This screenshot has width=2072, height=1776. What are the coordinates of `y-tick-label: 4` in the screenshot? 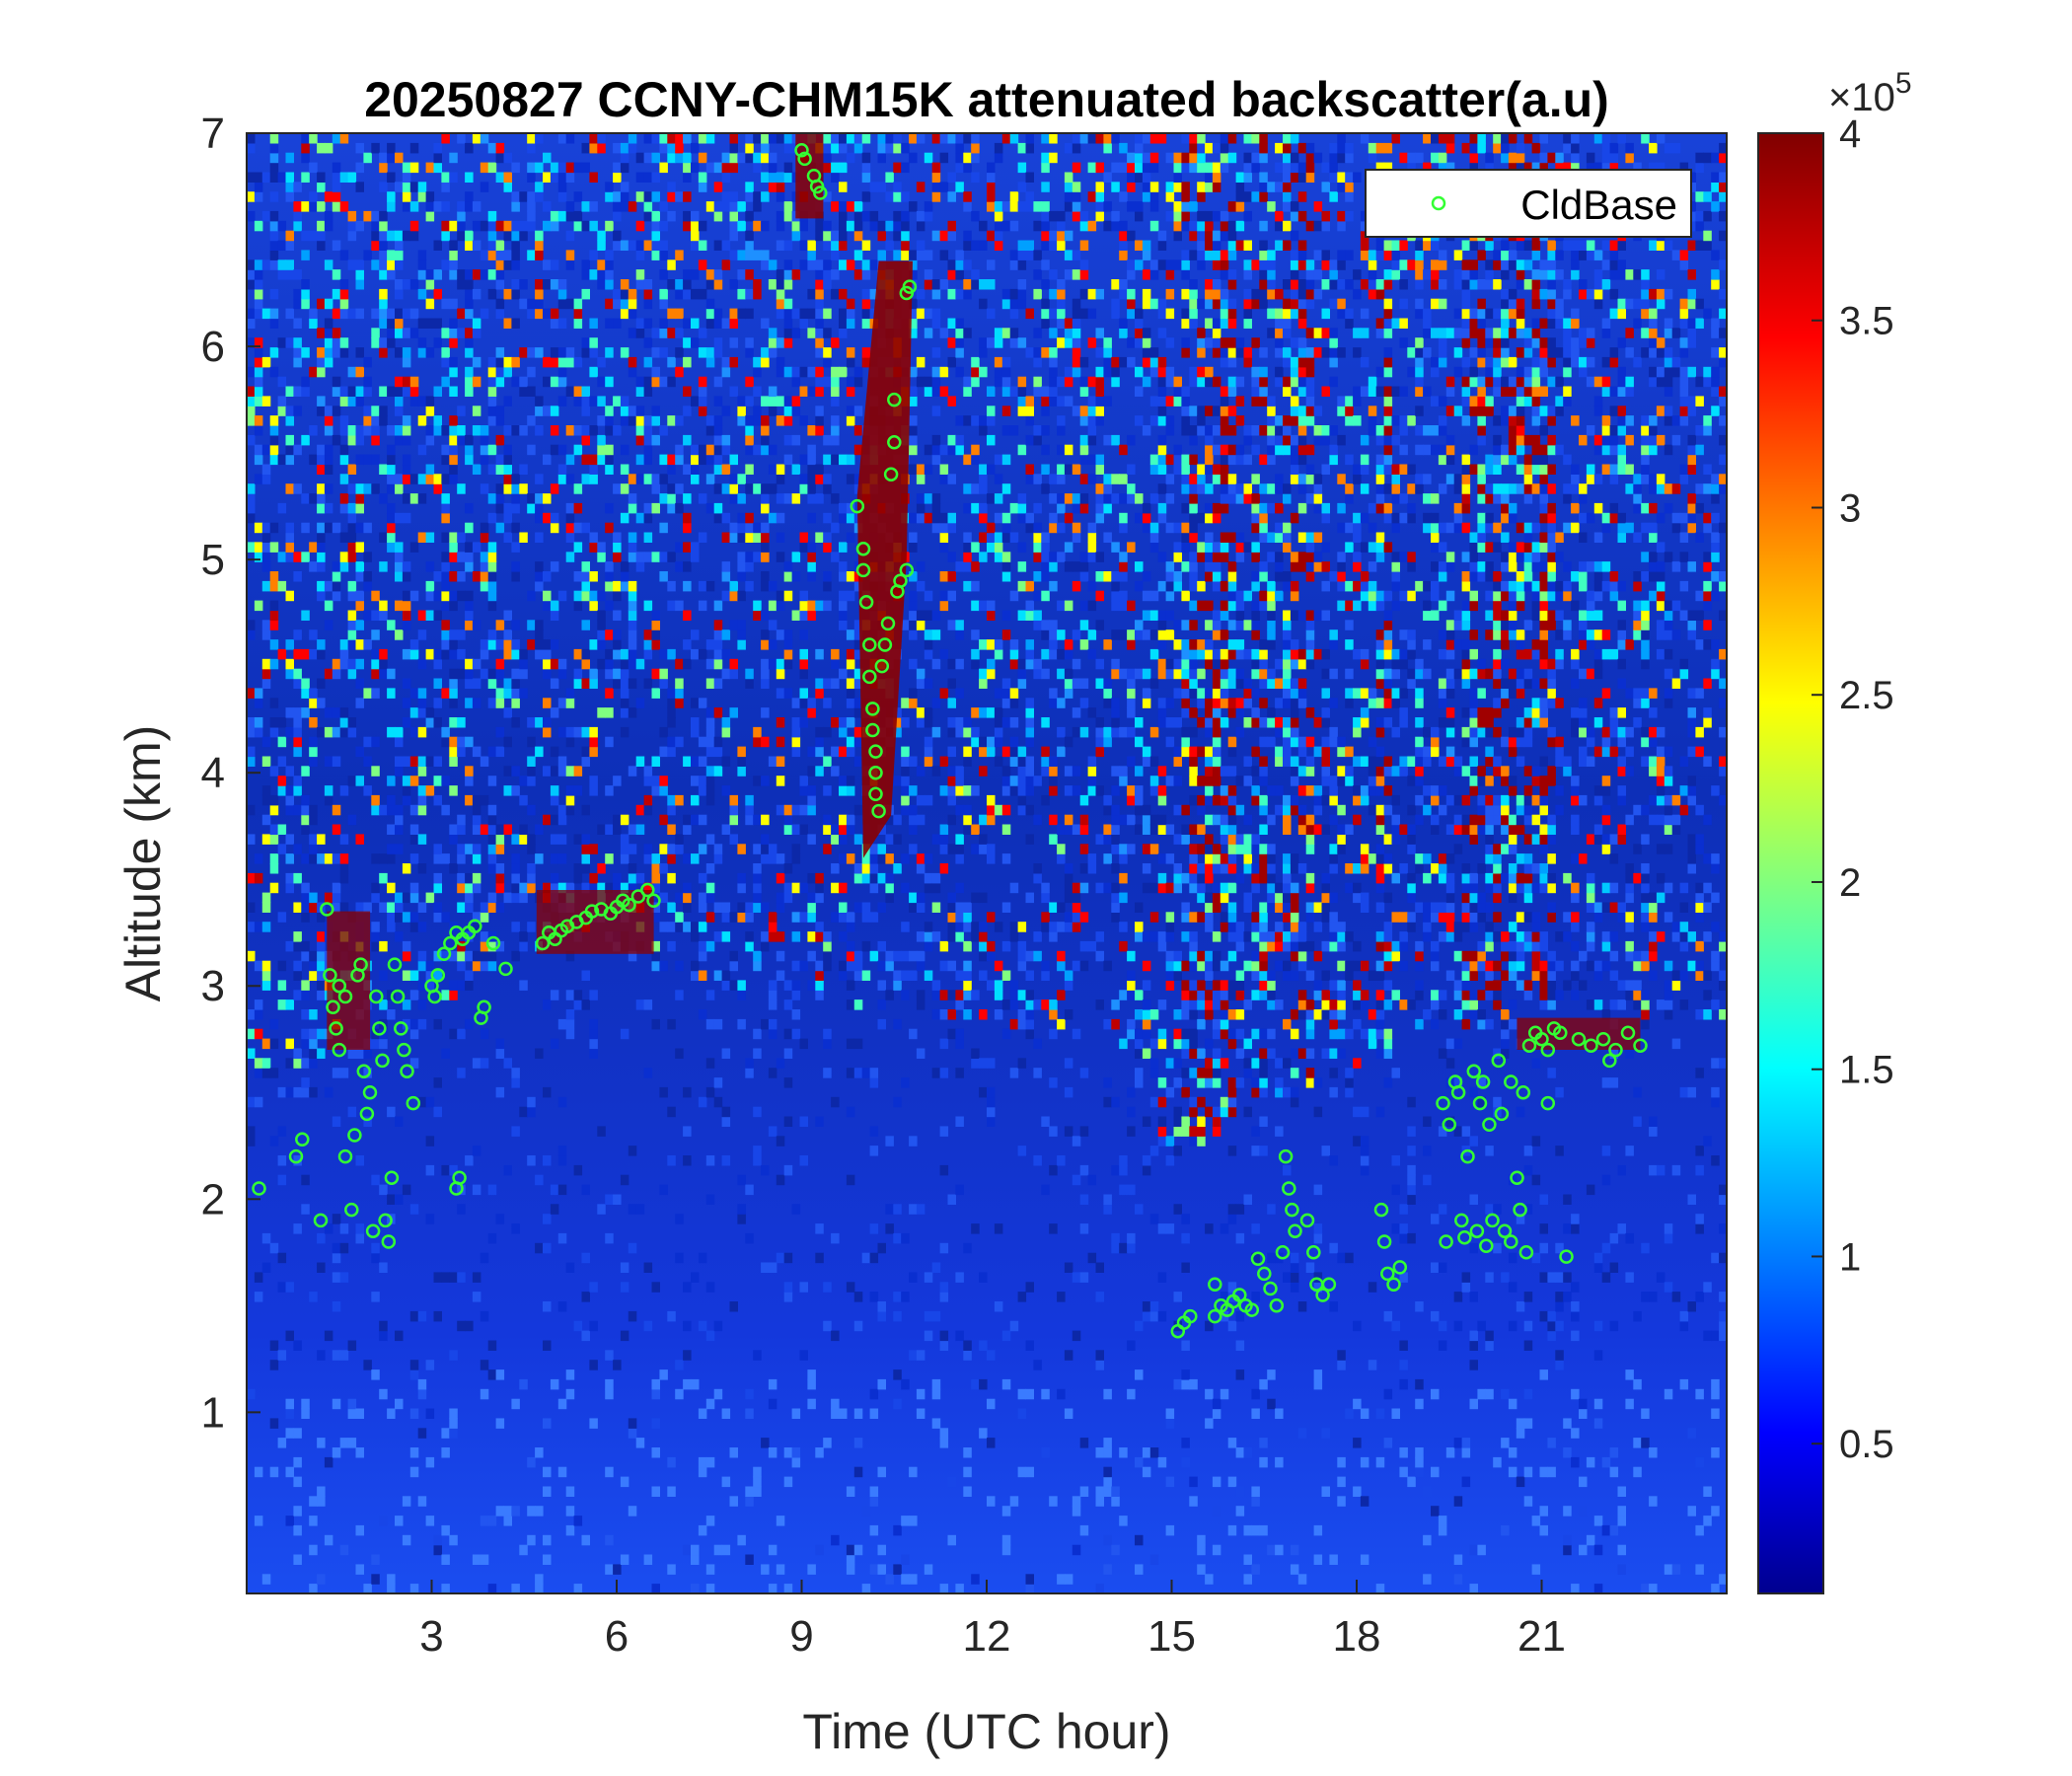 It's located at (213, 773).